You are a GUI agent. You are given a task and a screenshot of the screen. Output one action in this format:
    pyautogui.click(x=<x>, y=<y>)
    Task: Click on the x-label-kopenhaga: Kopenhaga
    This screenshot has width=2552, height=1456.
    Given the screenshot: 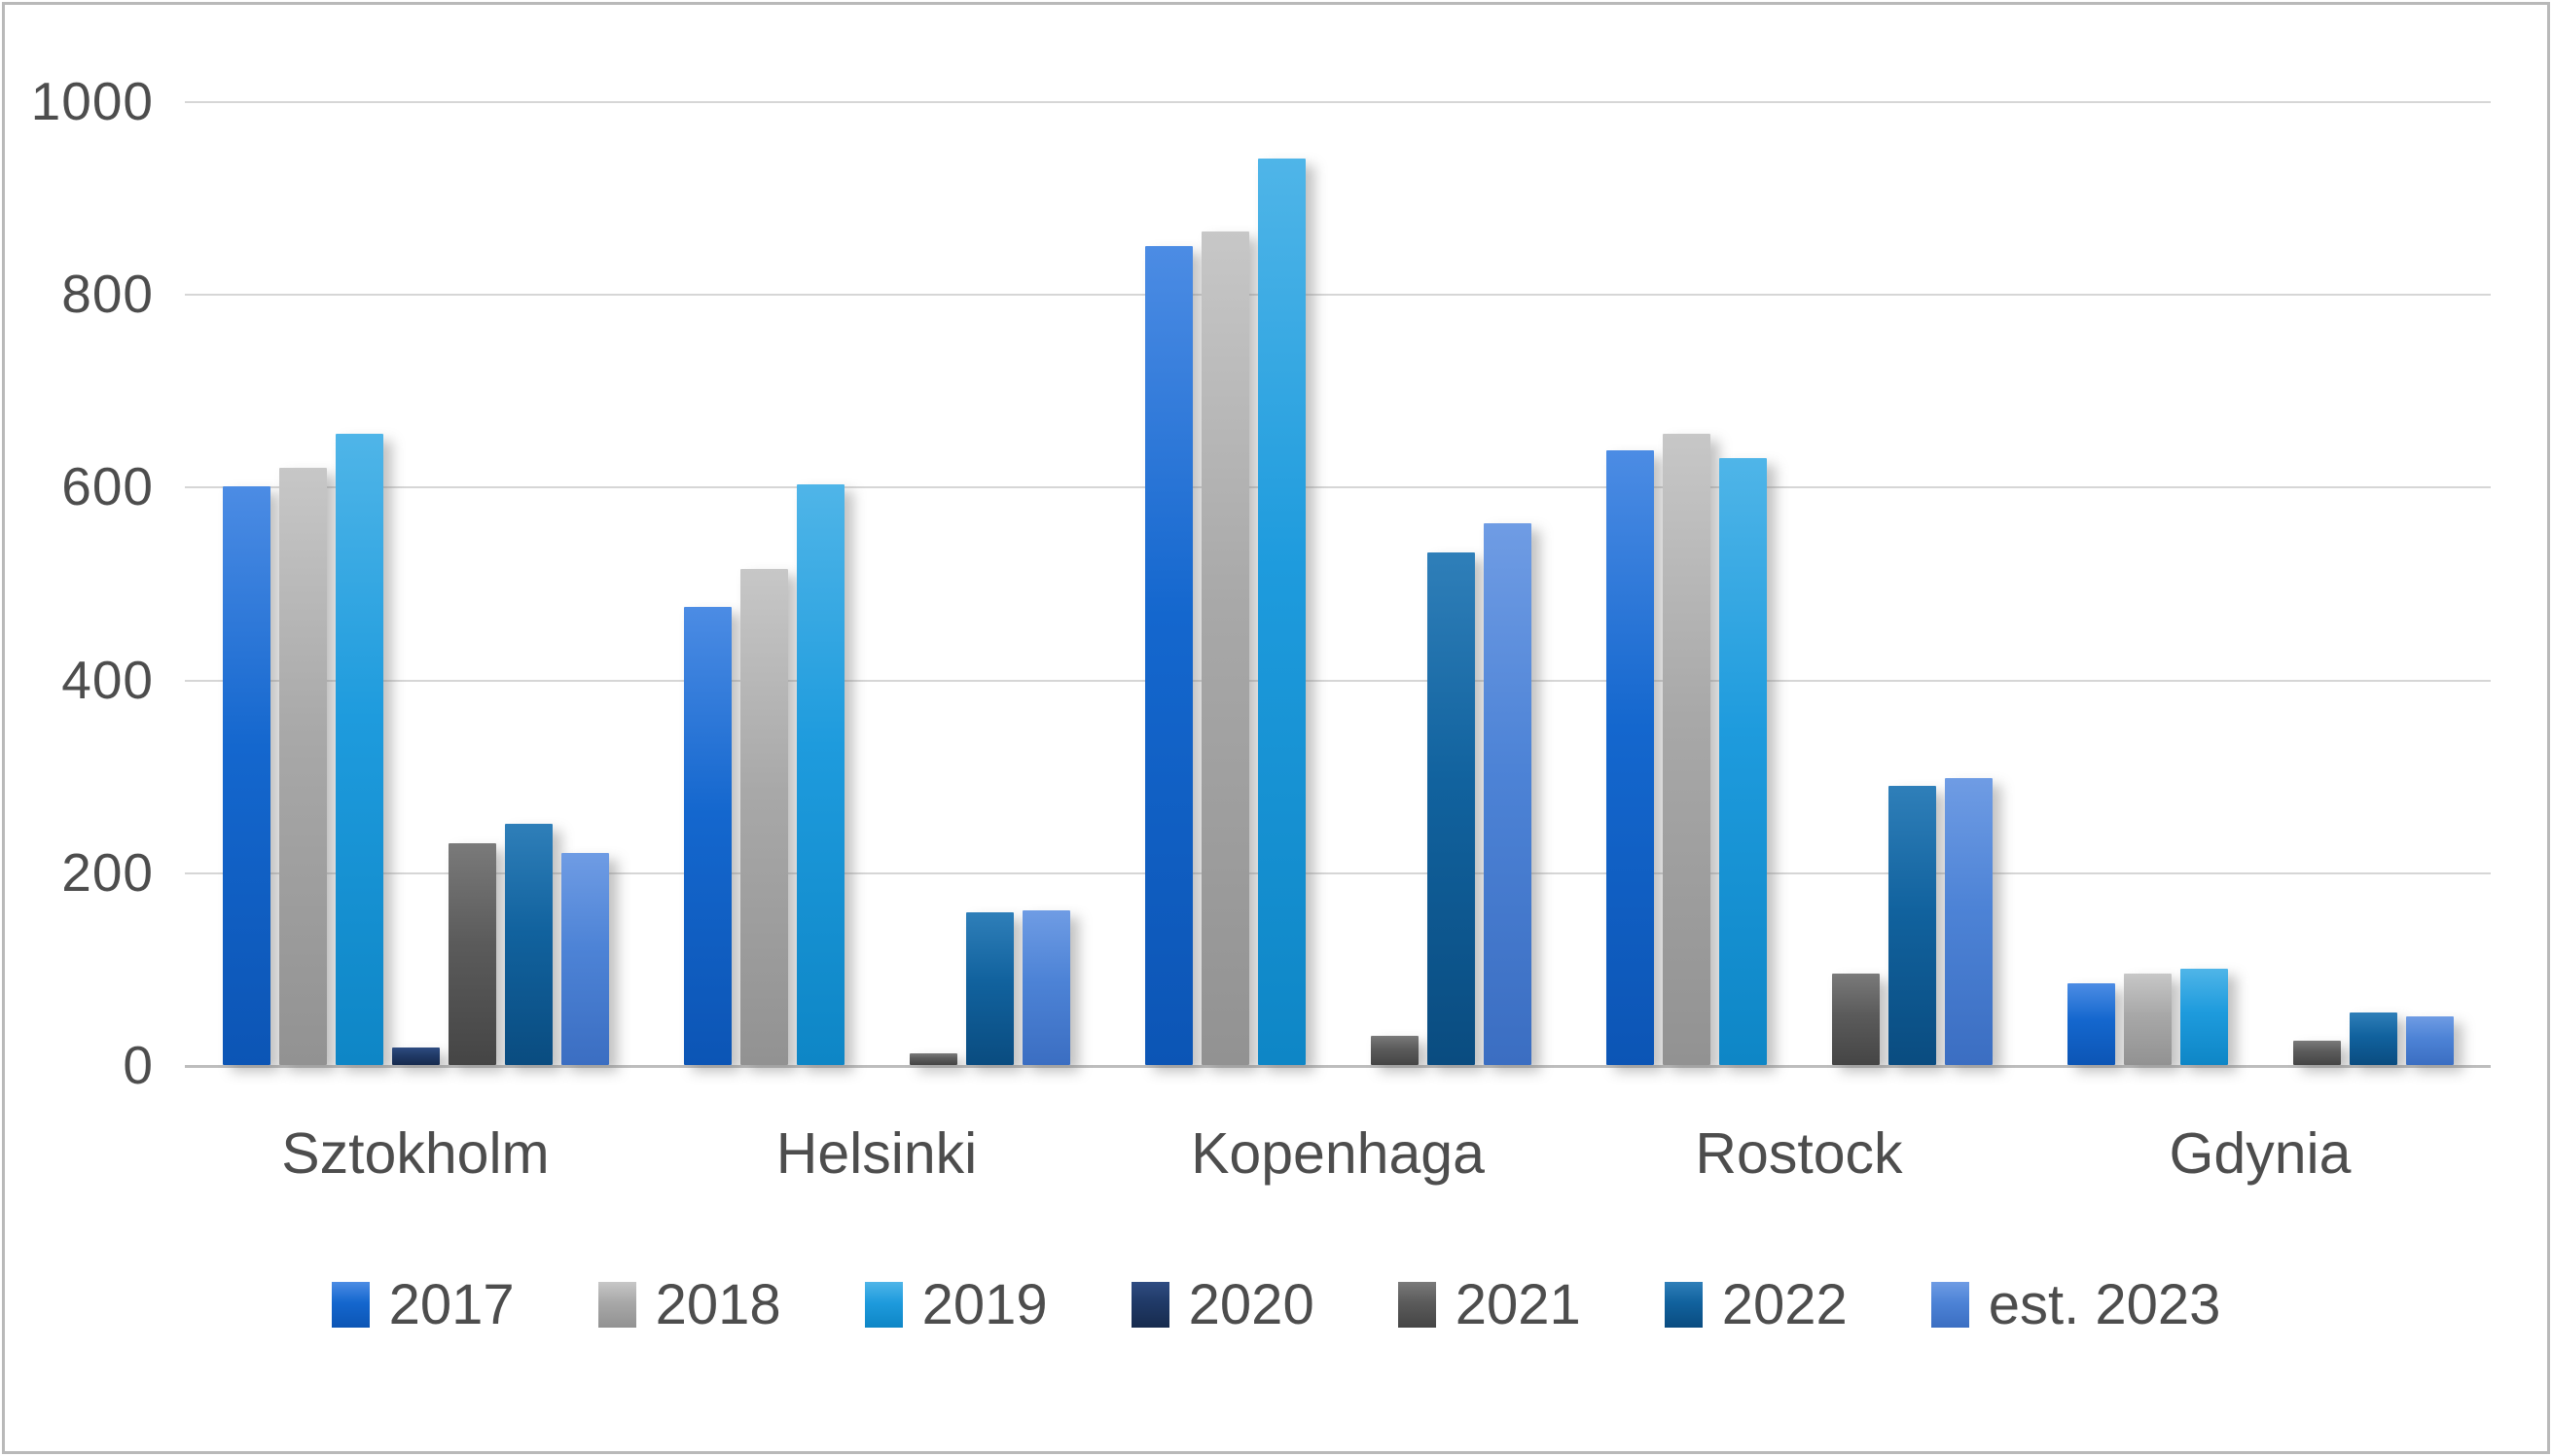 What is the action you would take?
    pyautogui.click(x=1338, y=1153)
    